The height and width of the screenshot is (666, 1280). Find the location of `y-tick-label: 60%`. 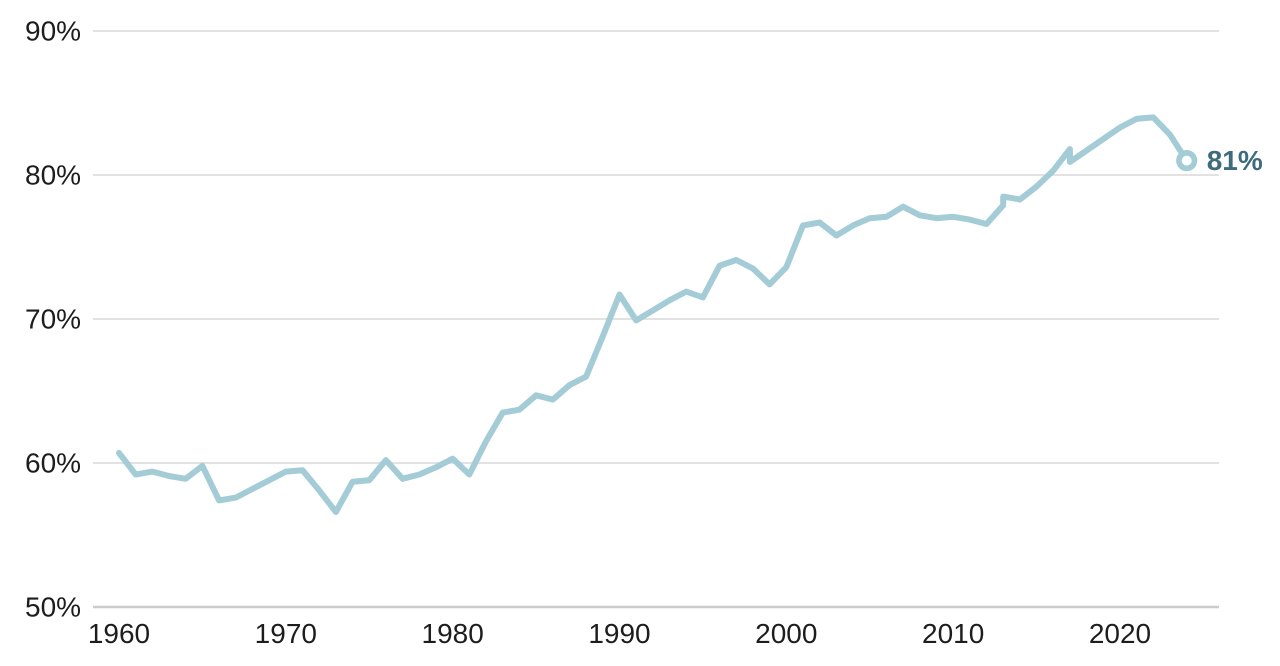

y-tick-label: 60% is located at coordinates (53, 463).